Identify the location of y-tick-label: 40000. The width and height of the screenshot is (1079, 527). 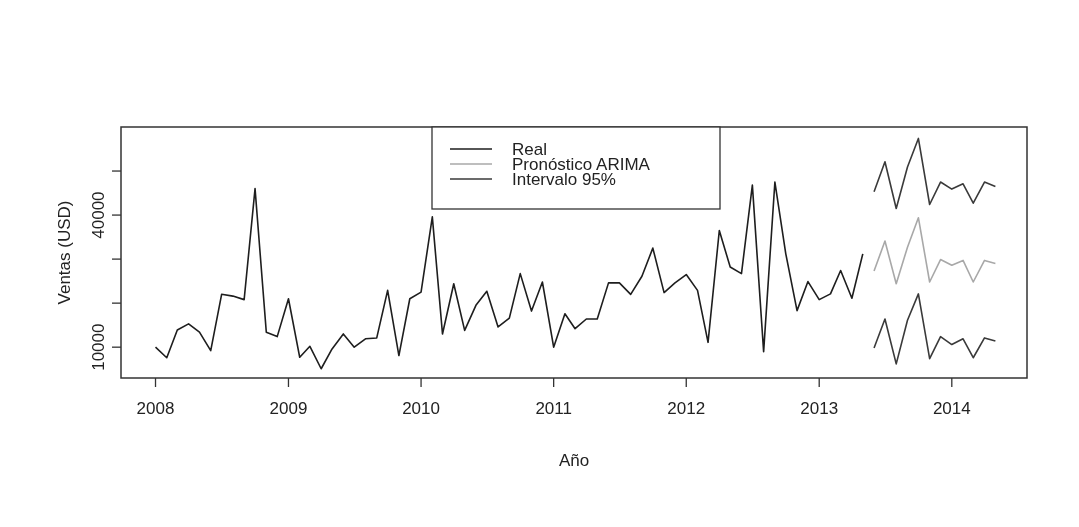
(98, 215).